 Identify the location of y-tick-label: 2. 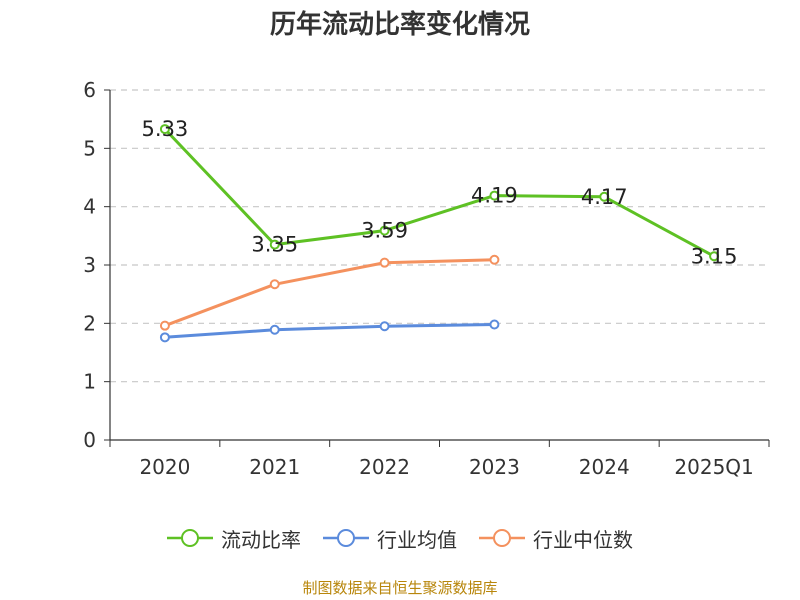
(89, 323).